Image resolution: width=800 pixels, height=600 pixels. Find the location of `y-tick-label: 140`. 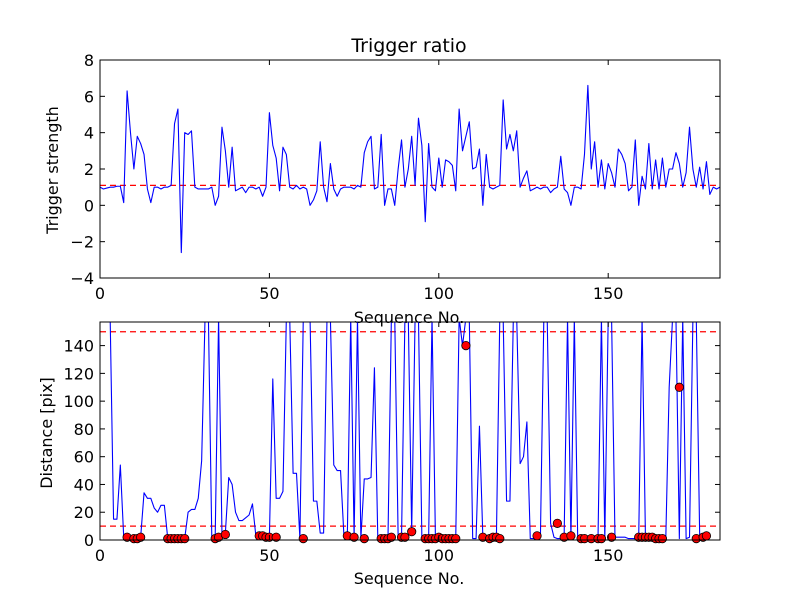

y-tick-label: 140 is located at coordinates (78, 346).